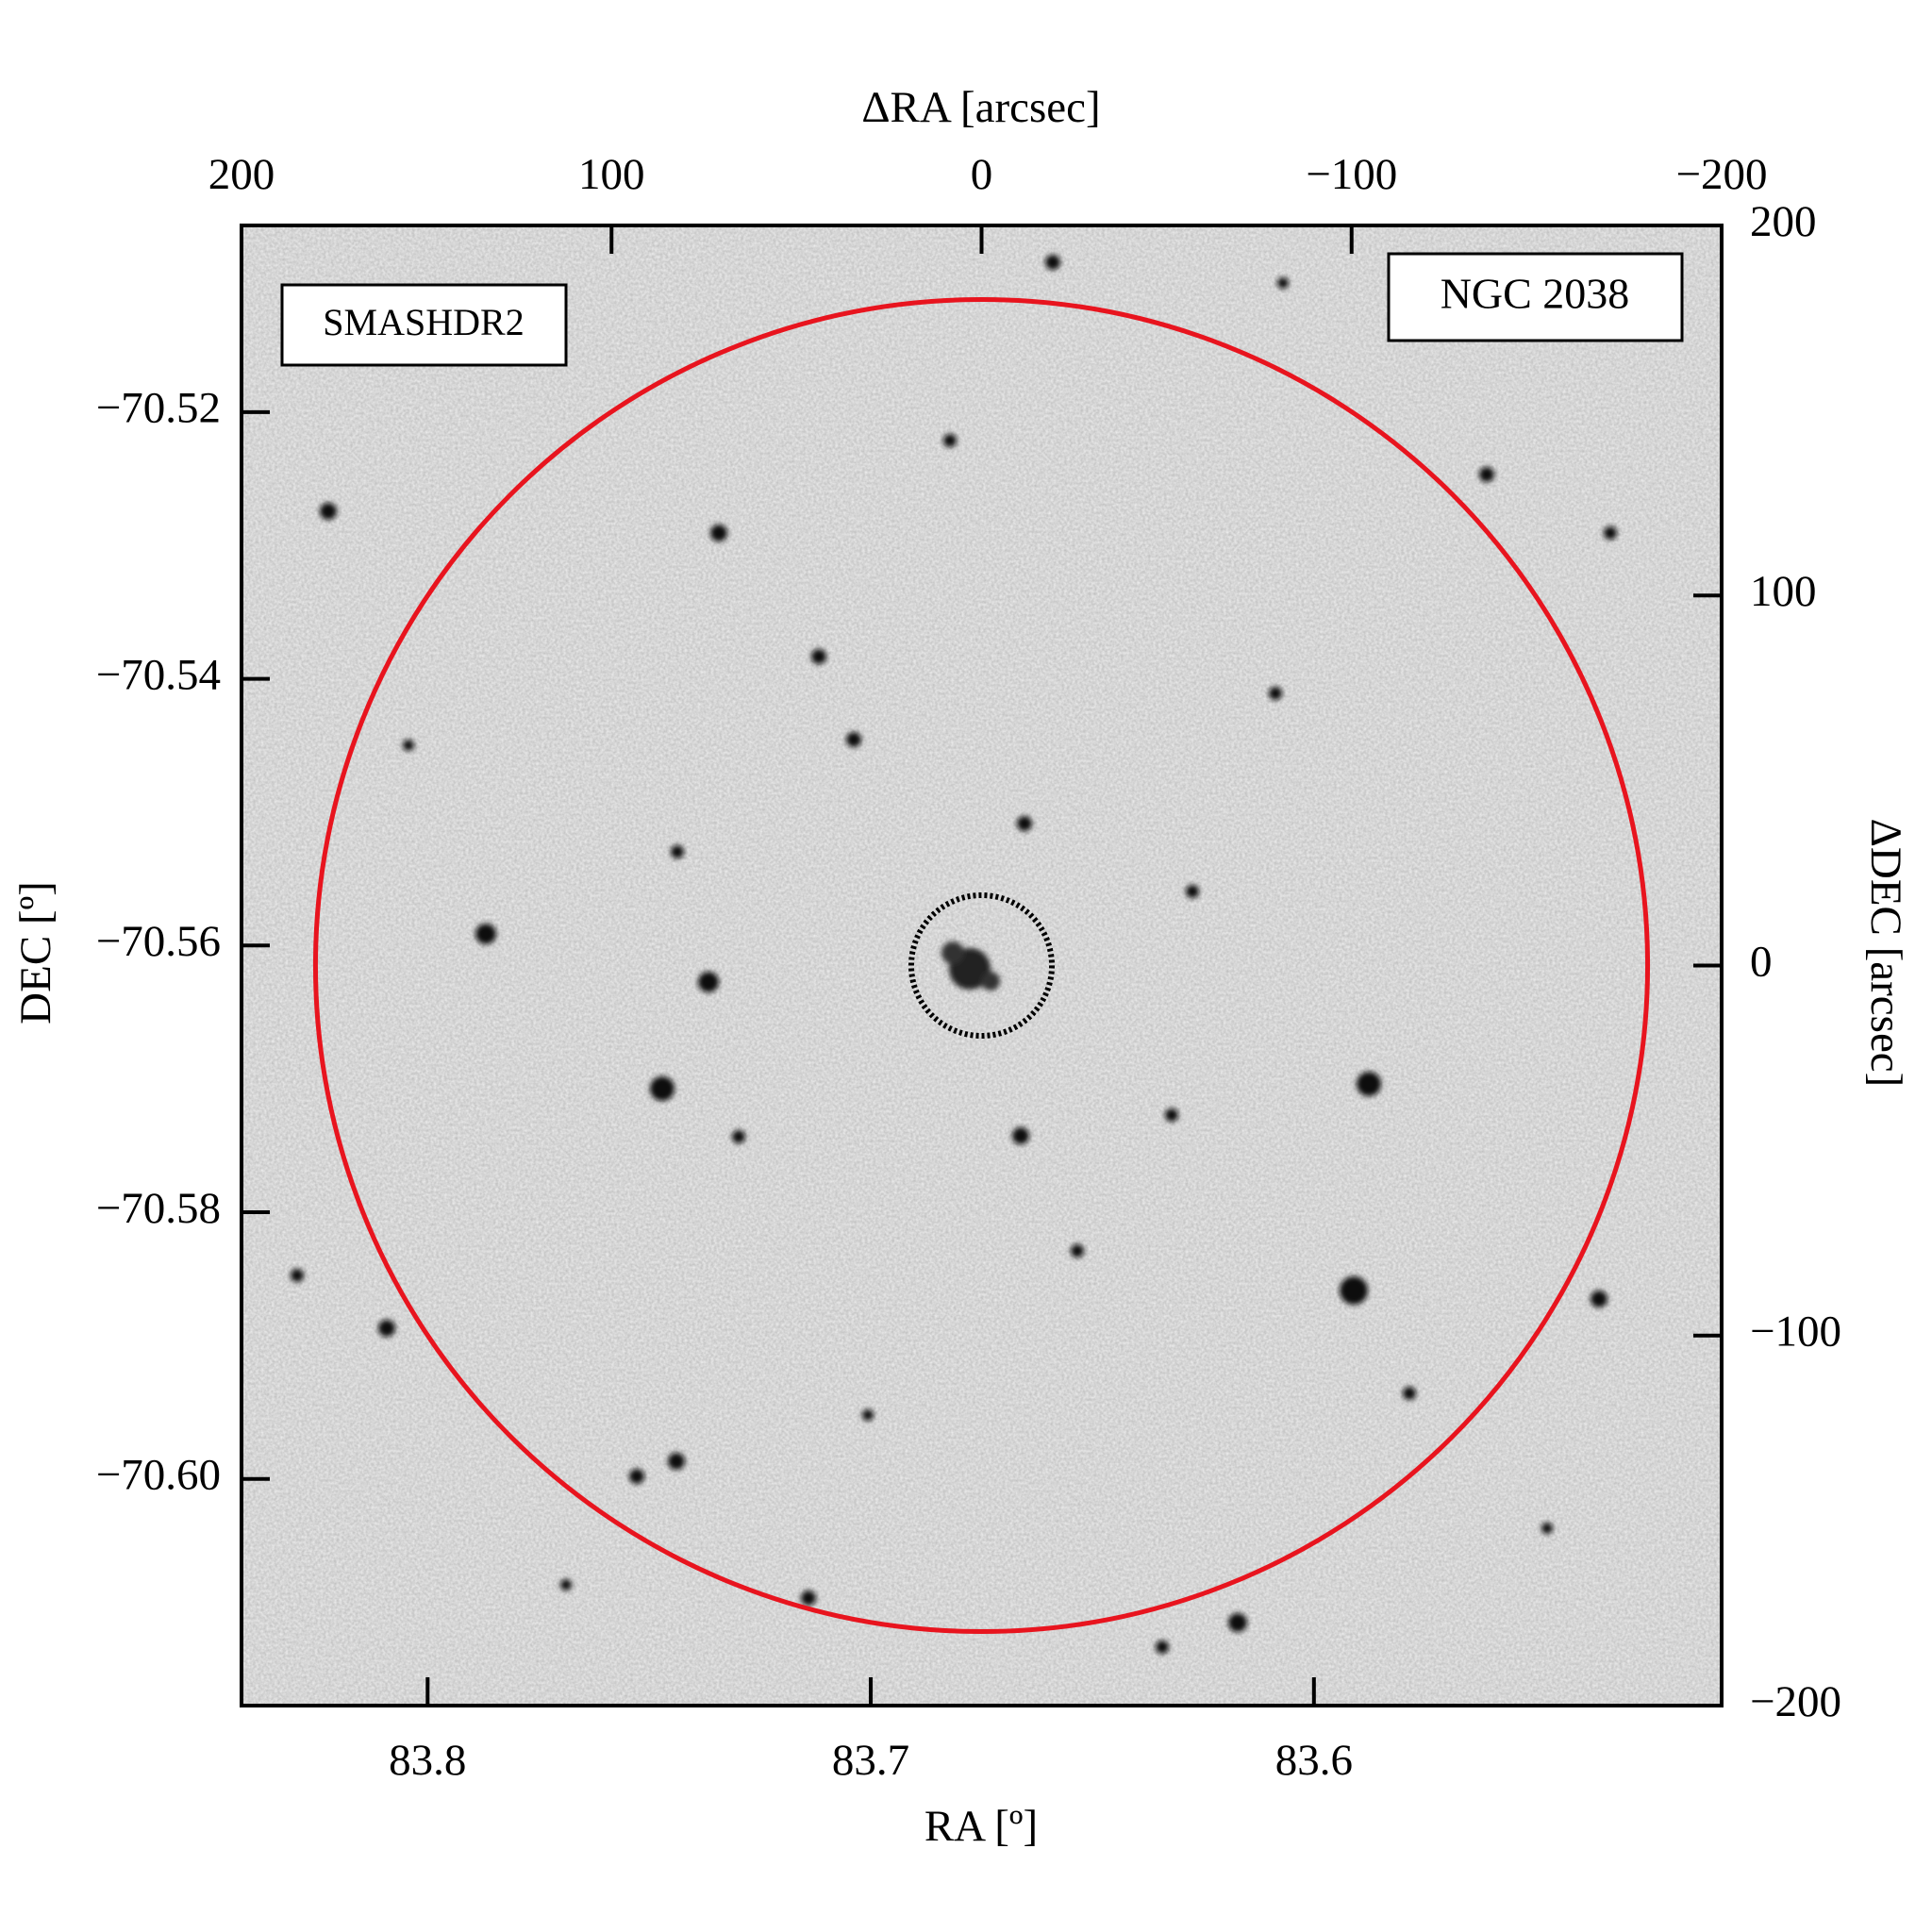 The height and width of the screenshot is (1932, 1932). What do you see at coordinates (159, 675) in the screenshot?
I see `tick-label: −70.54` at bounding box center [159, 675].